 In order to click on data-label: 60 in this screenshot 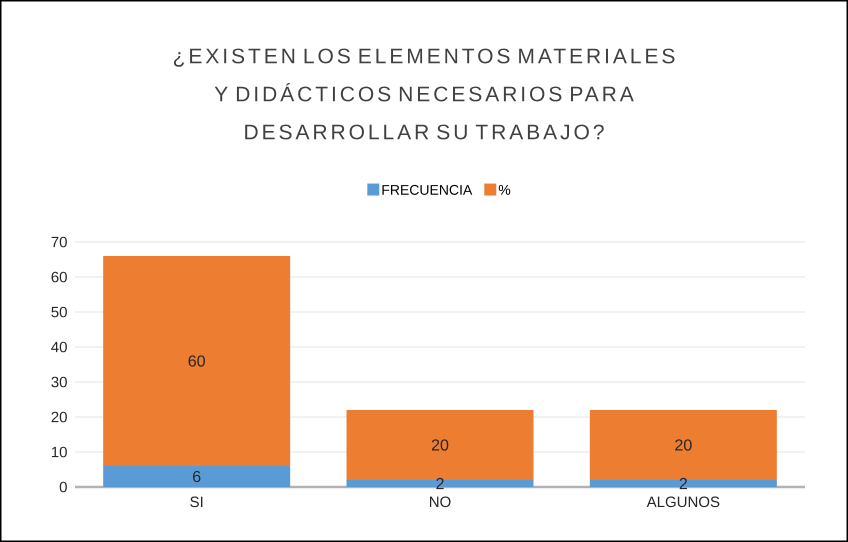, I will do `click(196, 361)`.